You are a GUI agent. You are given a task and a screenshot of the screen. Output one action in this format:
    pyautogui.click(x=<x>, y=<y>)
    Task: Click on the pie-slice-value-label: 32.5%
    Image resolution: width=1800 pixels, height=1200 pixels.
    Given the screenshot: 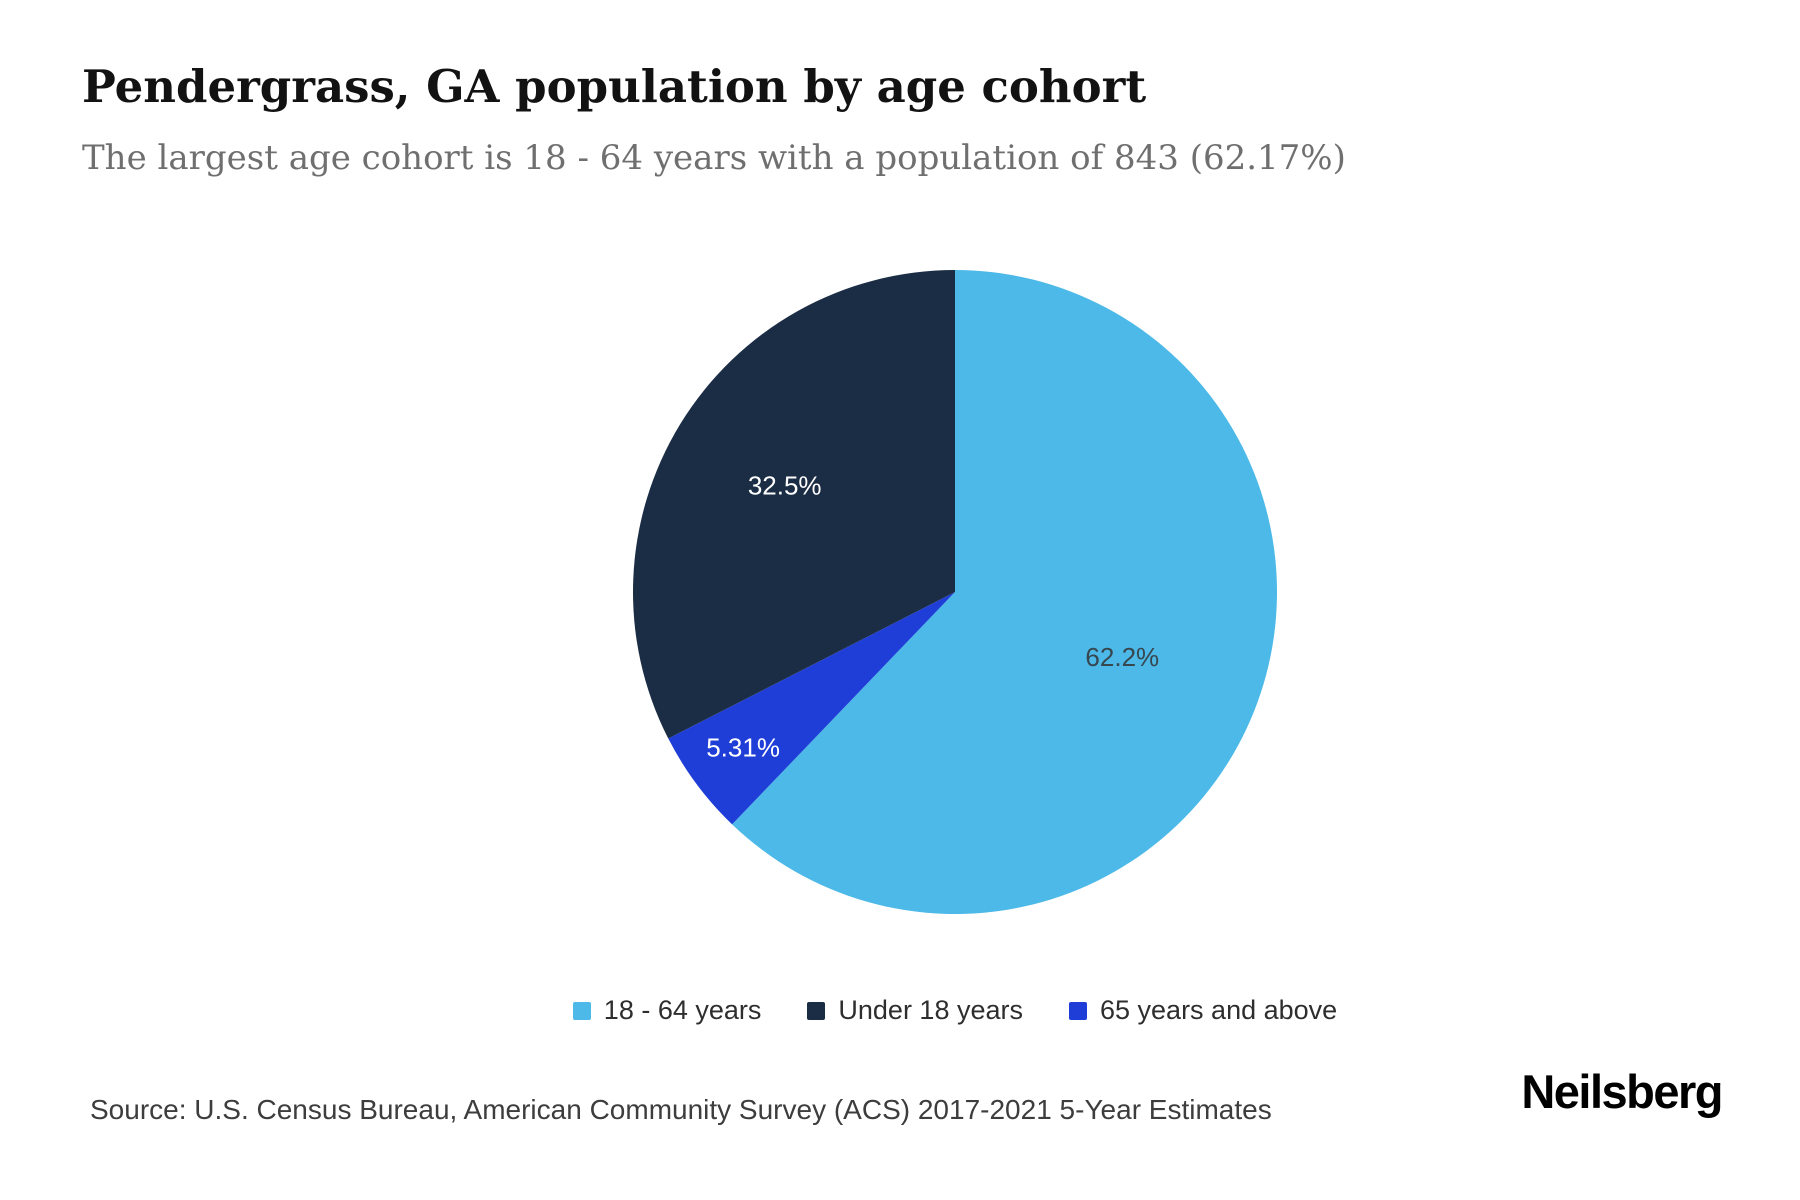 What is the action you would take?
    pyautogui.click(x=785, y=486)
    